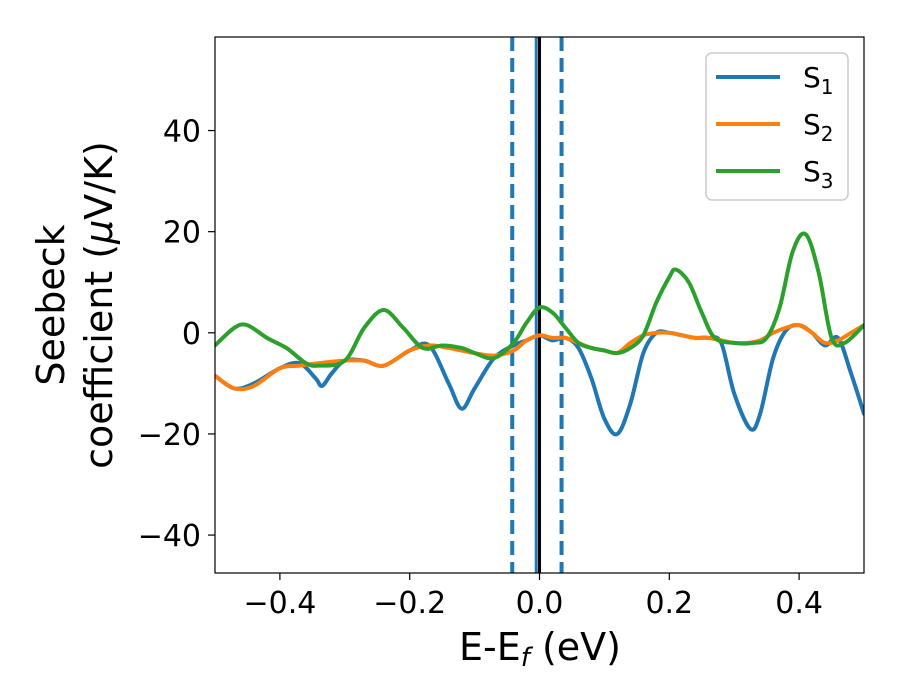 The height and width of the screenshot is (700, 900). I want to click on y-tick-label: 0, so click(191, 334).